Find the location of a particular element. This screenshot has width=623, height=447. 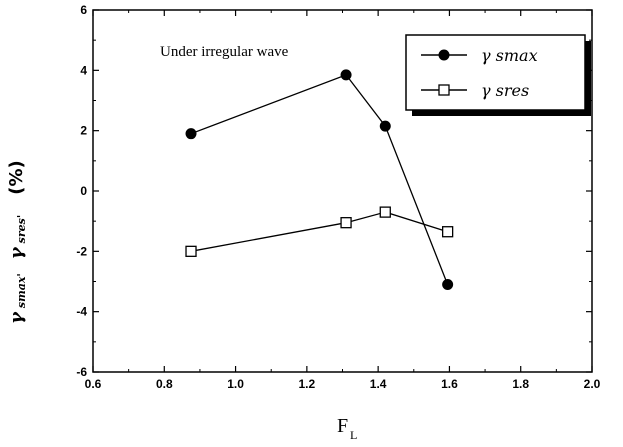

y-tick-label: 2 is located at coordinates (83, 131).